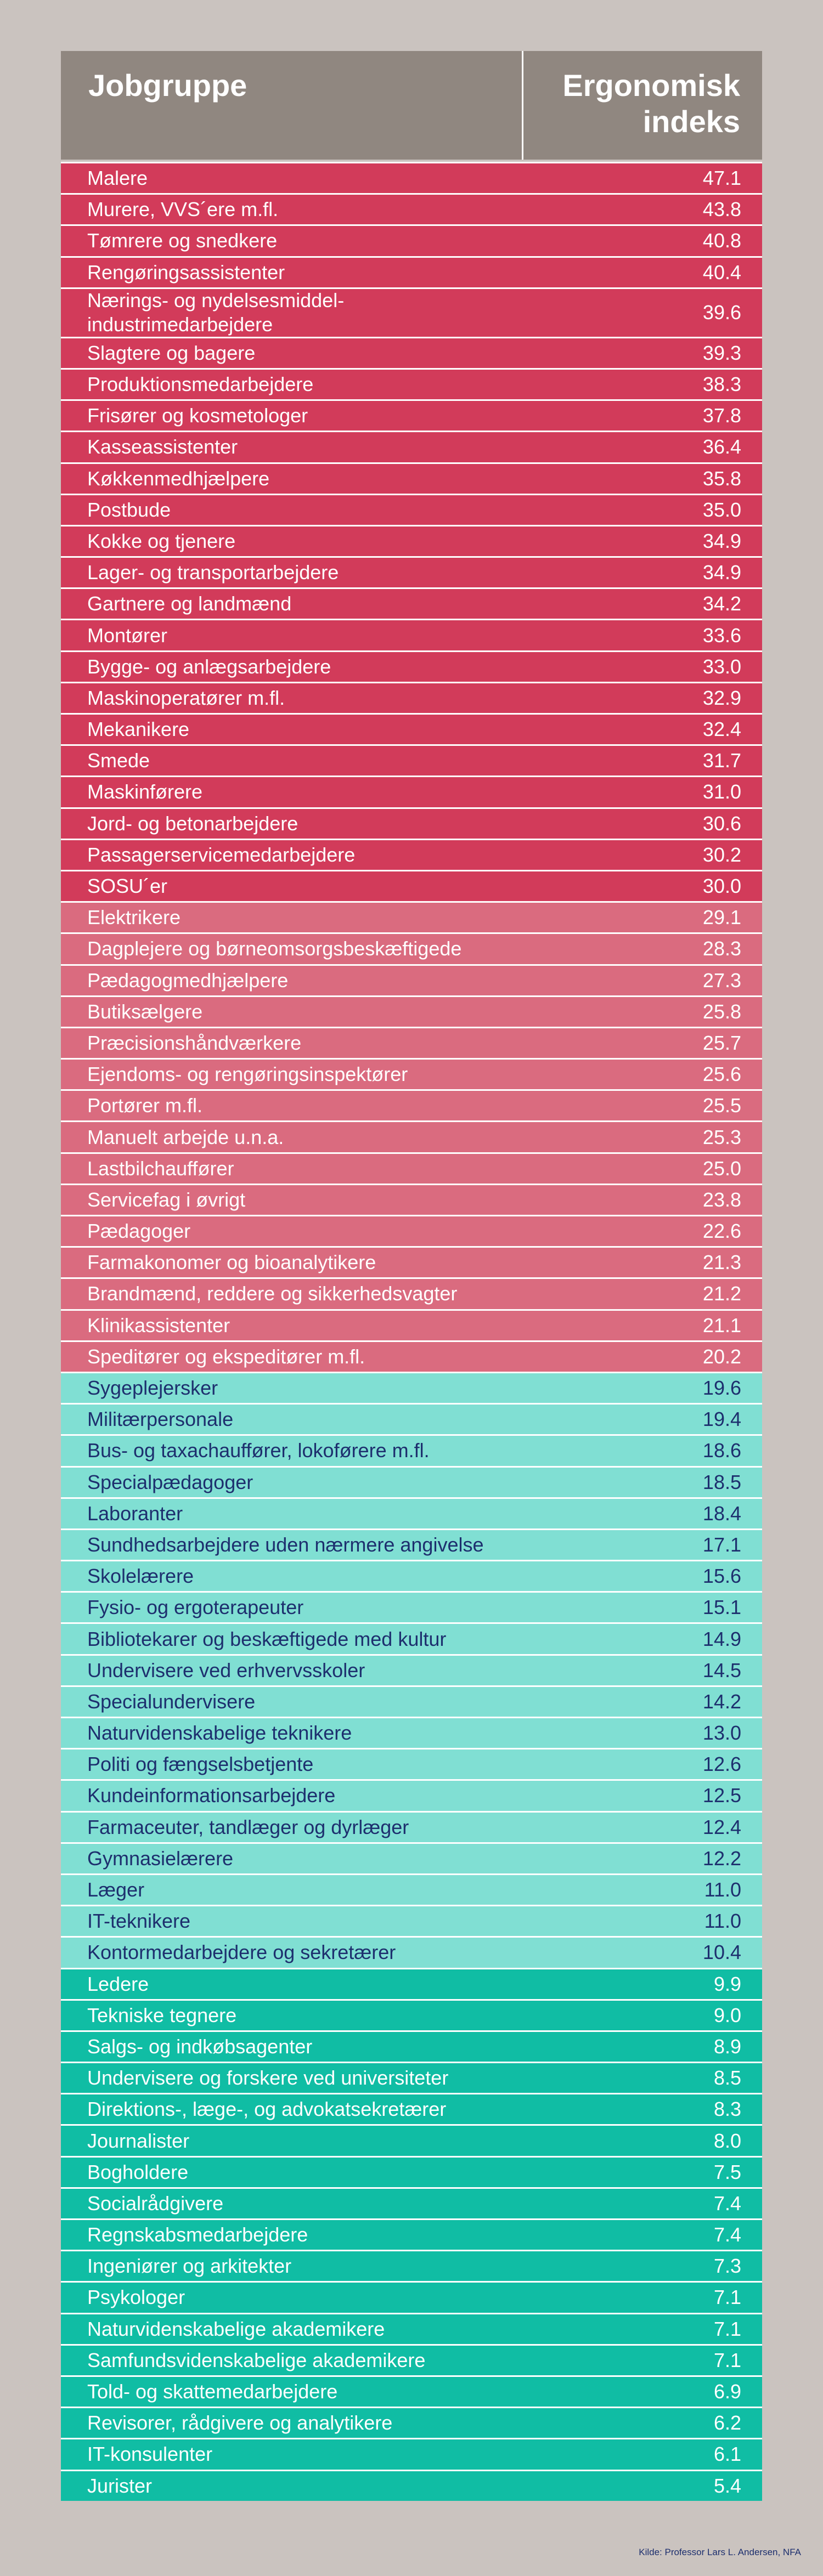  What do you see at coordinates (231, 1262) in the screenshot?
I see `job-group-label: Farmakonomer og bioanalytikere` at bounding box center [231, 1262].